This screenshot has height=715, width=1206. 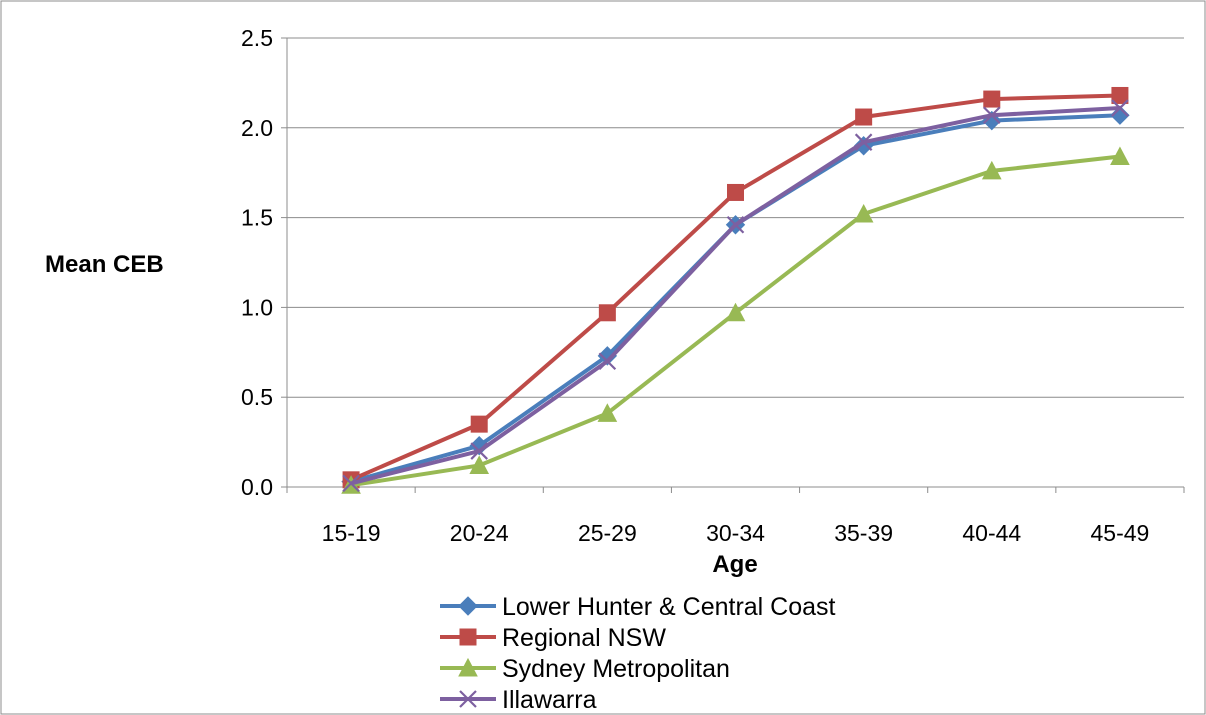 What do you see at coordinates (991, 533) in the screenshot?
I see `x-tick-label: 40-44` at bounding box center [991, 533].